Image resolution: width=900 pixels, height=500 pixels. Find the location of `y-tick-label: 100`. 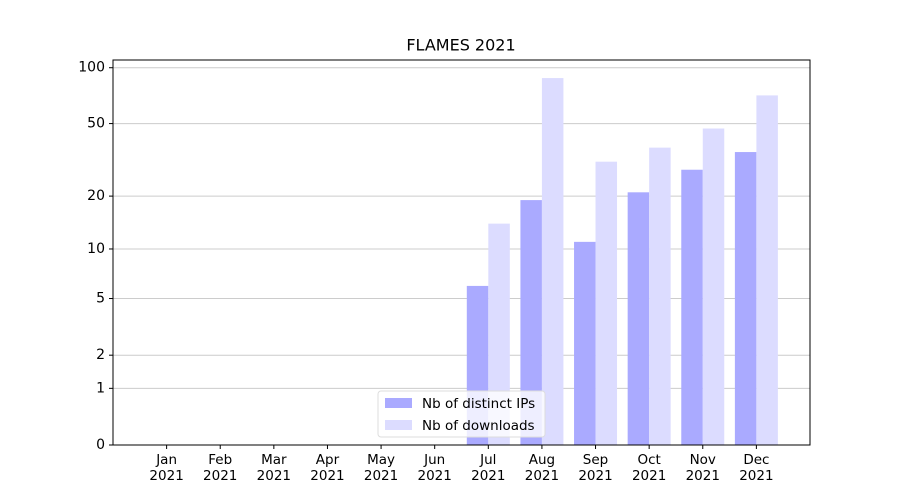

y-tick-label: 100 is located at coordinates (91, 68).